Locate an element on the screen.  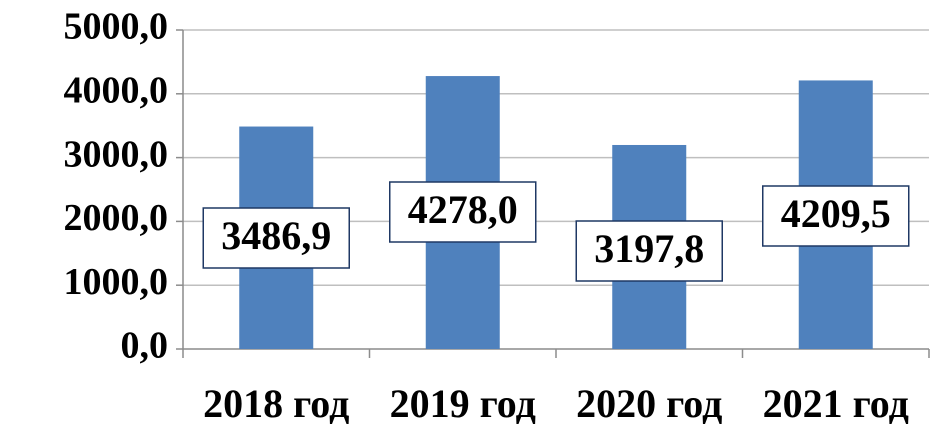
x-tick-label: 2019 год is located at coordinates (463, 403).